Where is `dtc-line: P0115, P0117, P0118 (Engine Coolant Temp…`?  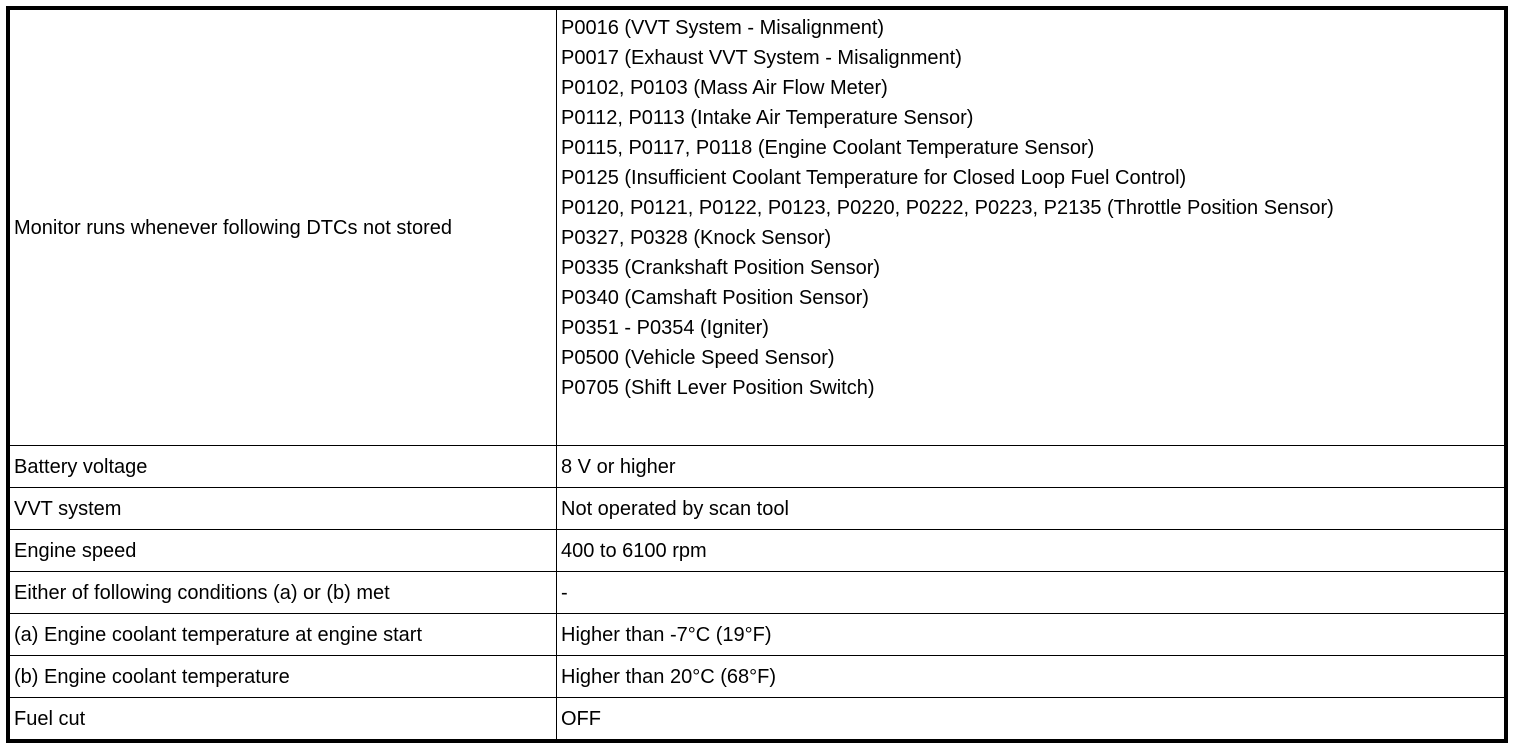
dtc-line: P0115, P0117, P0118 (Engine Coolant Temp… is located at coordinates (828, 148).